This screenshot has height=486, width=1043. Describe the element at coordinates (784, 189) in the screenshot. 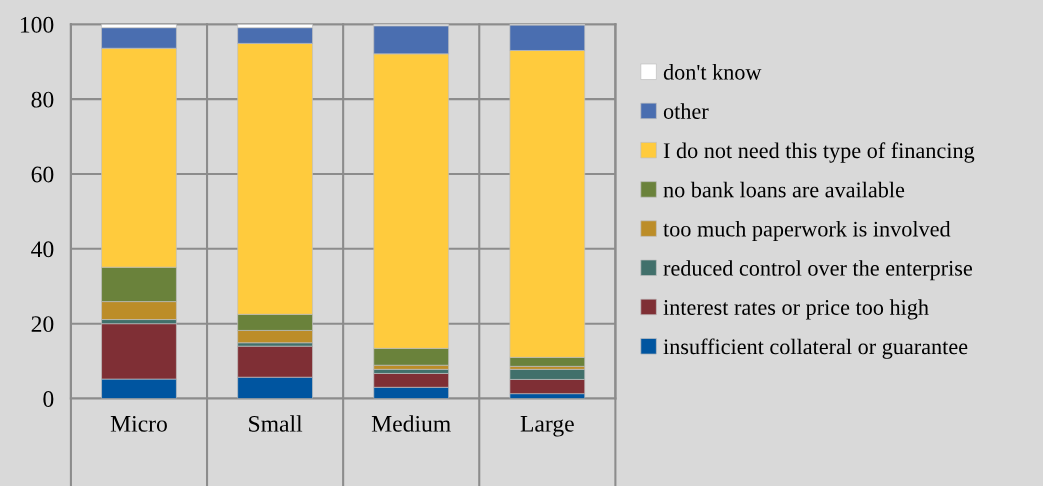

I see `legend-label: no bank loans are available` at that location.